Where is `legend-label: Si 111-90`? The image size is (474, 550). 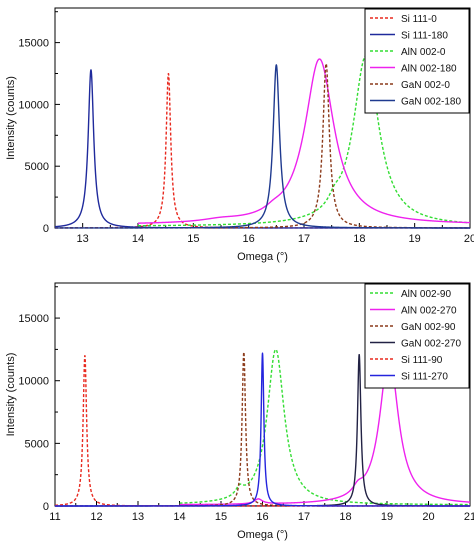 legend-label: Si 111-90 is located at coordinates (422, 360).